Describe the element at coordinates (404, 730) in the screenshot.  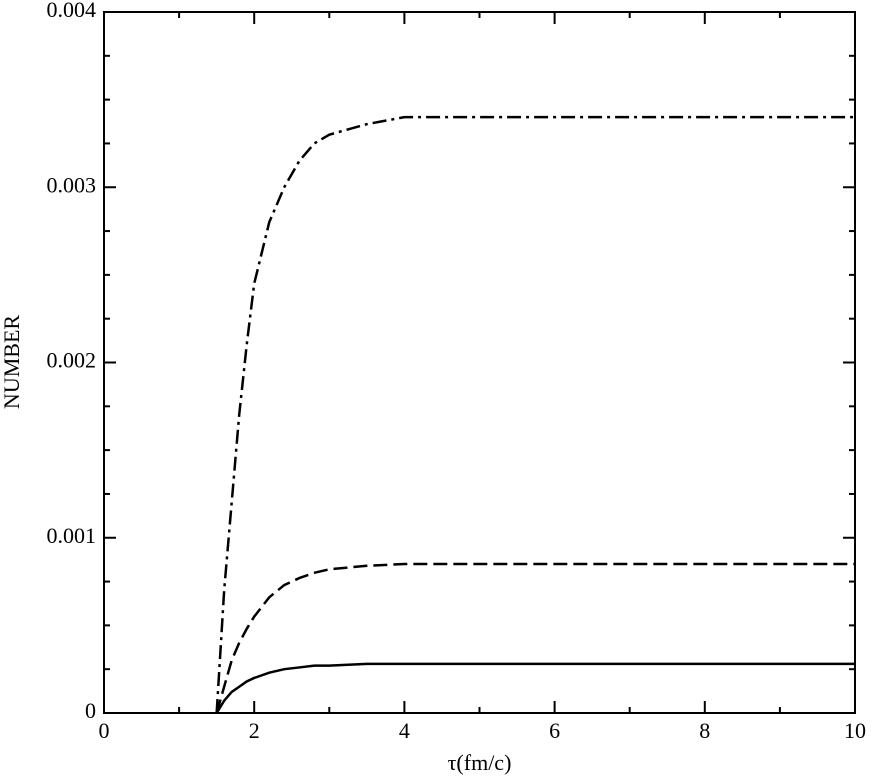
I see `x-tick-label: 4` at that location.